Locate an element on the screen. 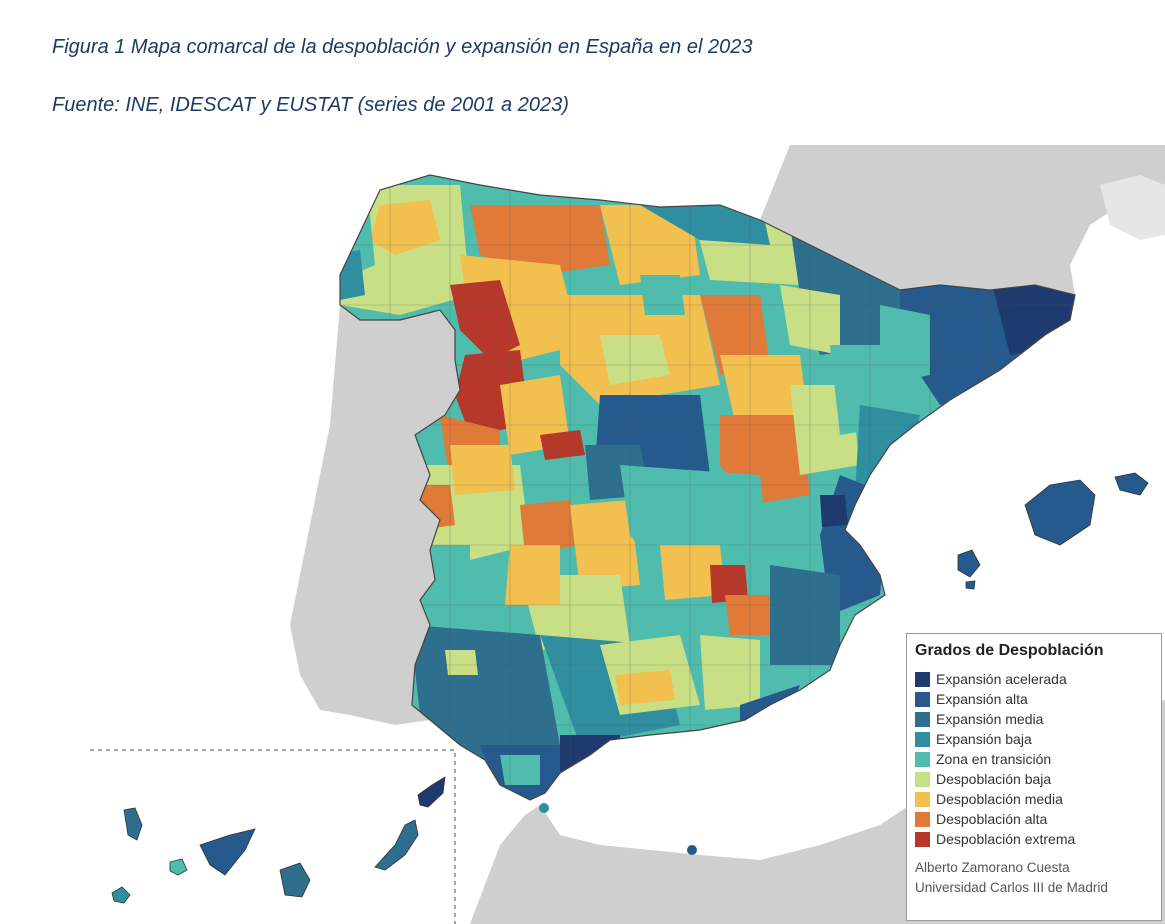 The width and height of the screenshot is (1165, 924). legend-item: Zona en transición is located at coordinates (1033, 759).